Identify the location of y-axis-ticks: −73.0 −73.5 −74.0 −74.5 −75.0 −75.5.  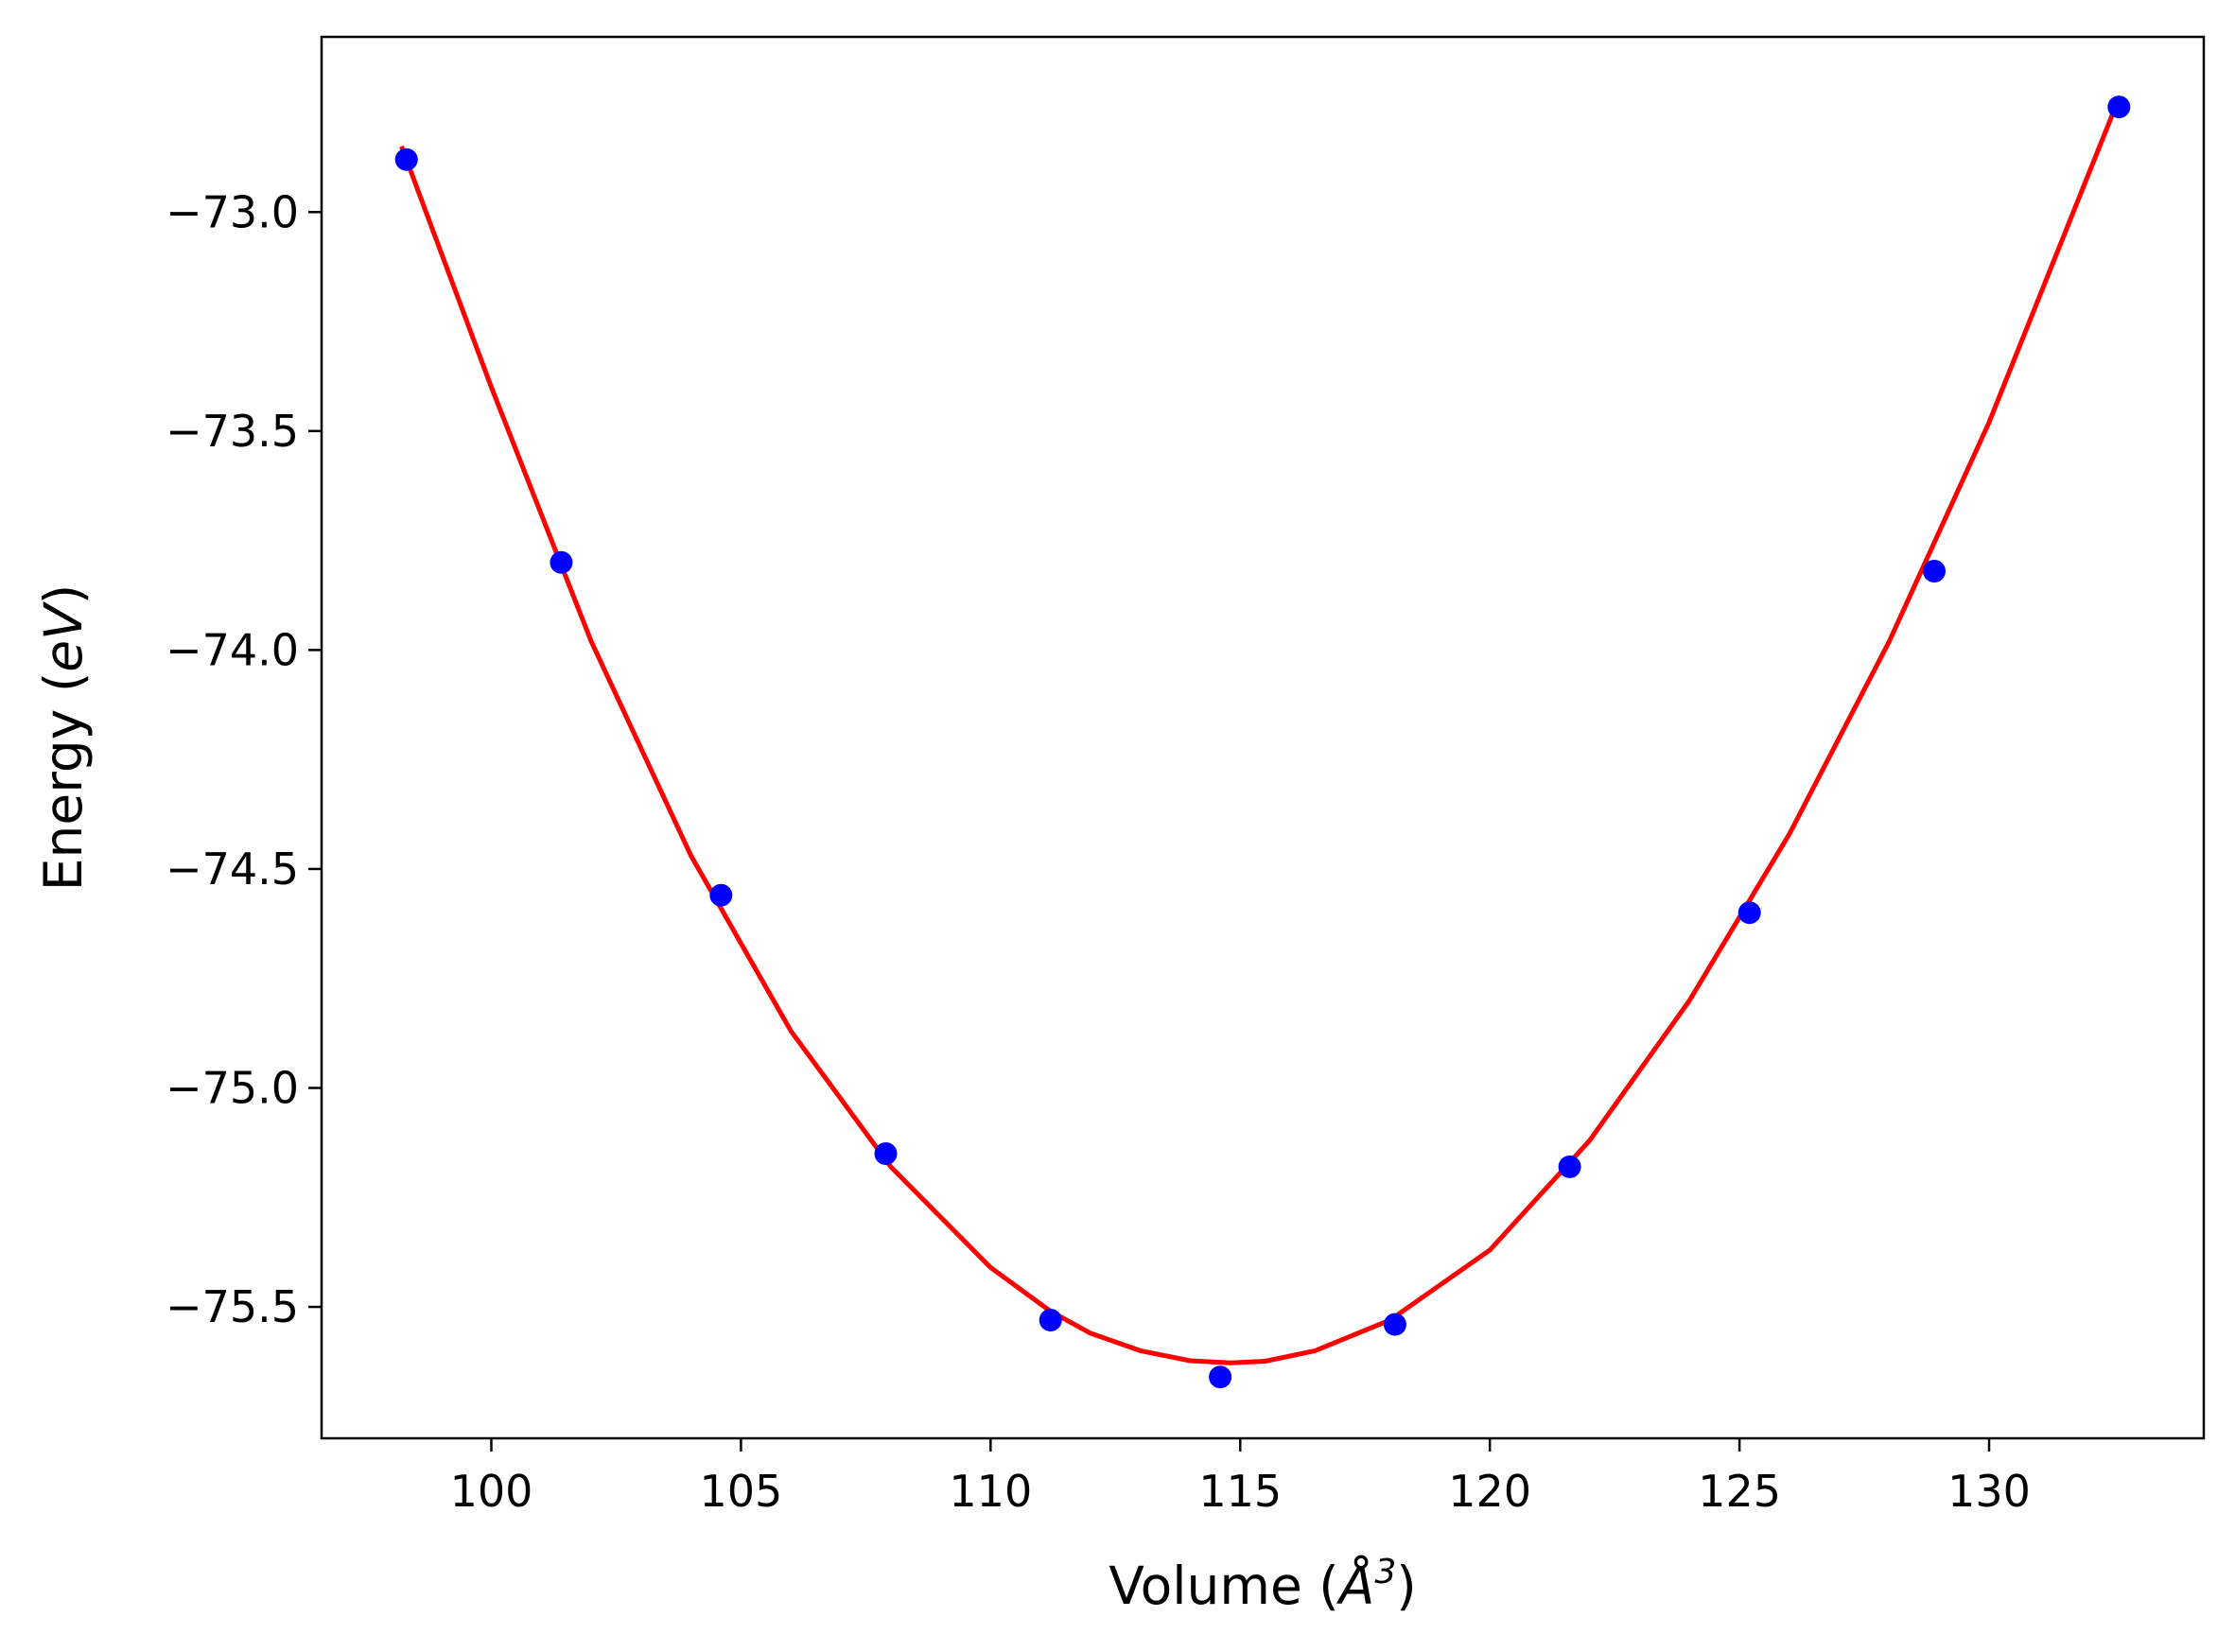
(244, 759).